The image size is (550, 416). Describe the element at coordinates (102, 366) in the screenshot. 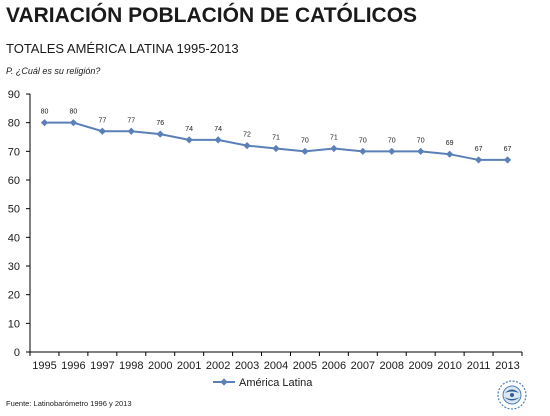

I see `x-tick-label: 1997` at that location.